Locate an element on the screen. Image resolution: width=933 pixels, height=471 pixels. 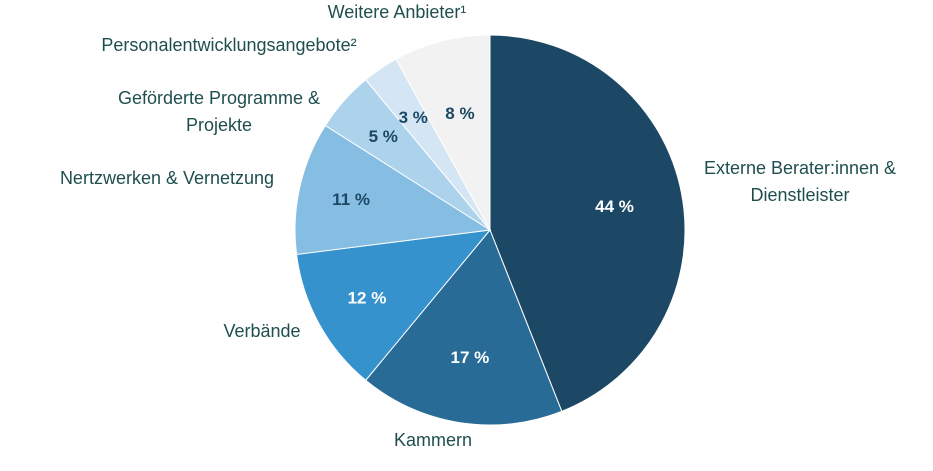
category-label: Geförderte Programme & Projekte is located at coordinates (219, 111).